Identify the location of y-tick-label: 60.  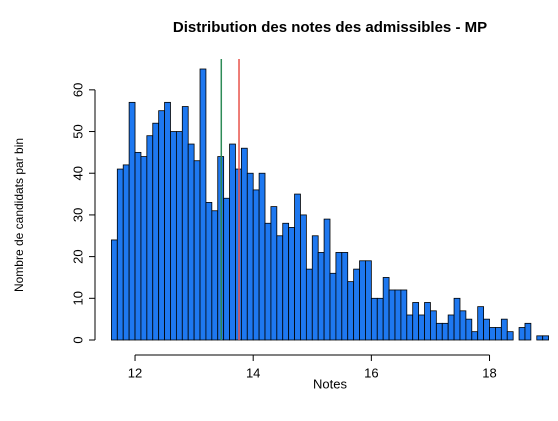
(77, 90).